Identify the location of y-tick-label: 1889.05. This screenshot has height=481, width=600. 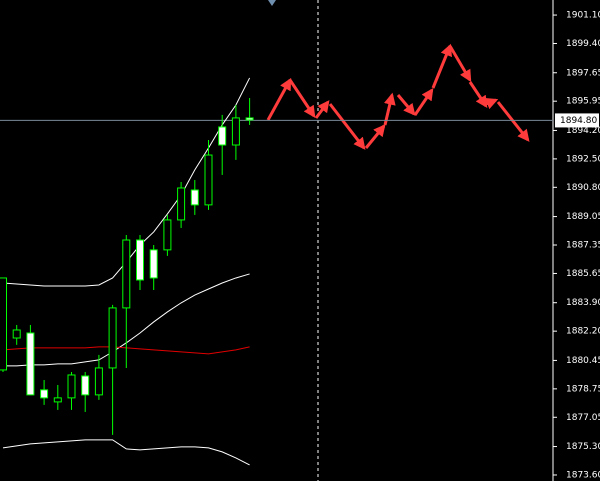
(583, 217).